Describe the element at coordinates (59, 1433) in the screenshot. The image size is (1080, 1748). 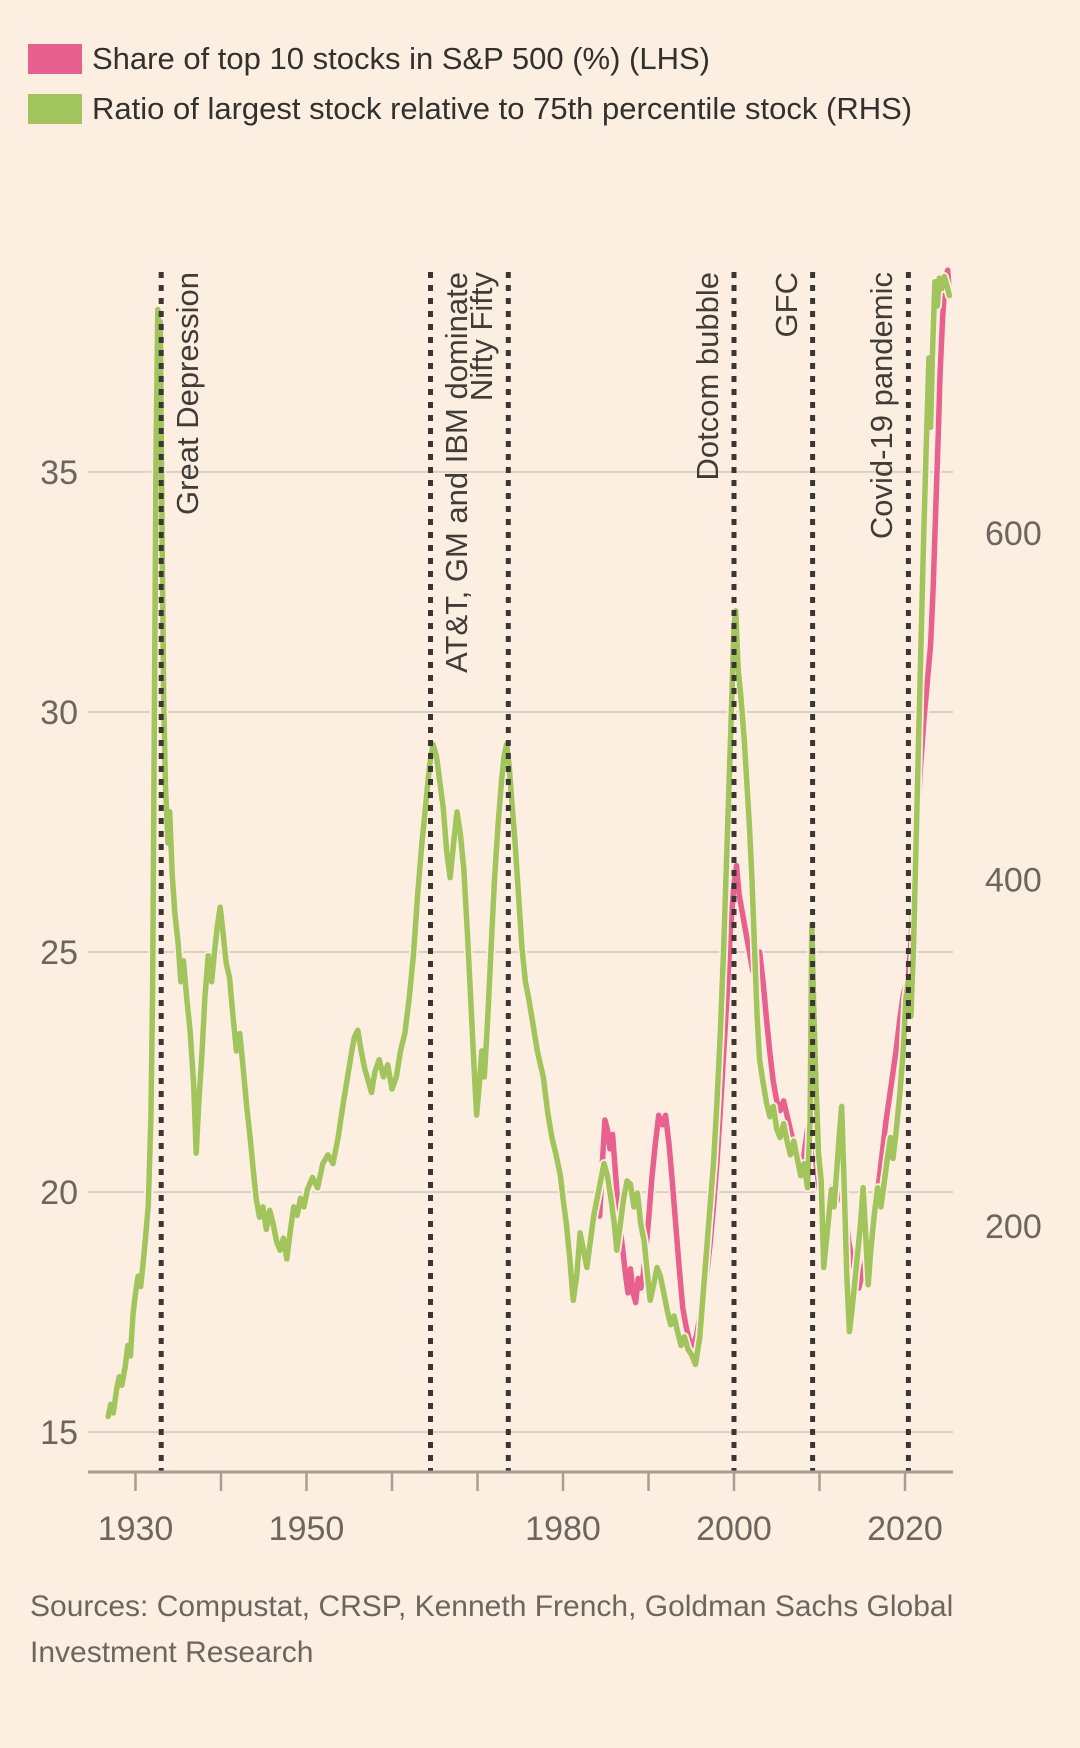
I see `left-axis-tick-label: 15` at that location.